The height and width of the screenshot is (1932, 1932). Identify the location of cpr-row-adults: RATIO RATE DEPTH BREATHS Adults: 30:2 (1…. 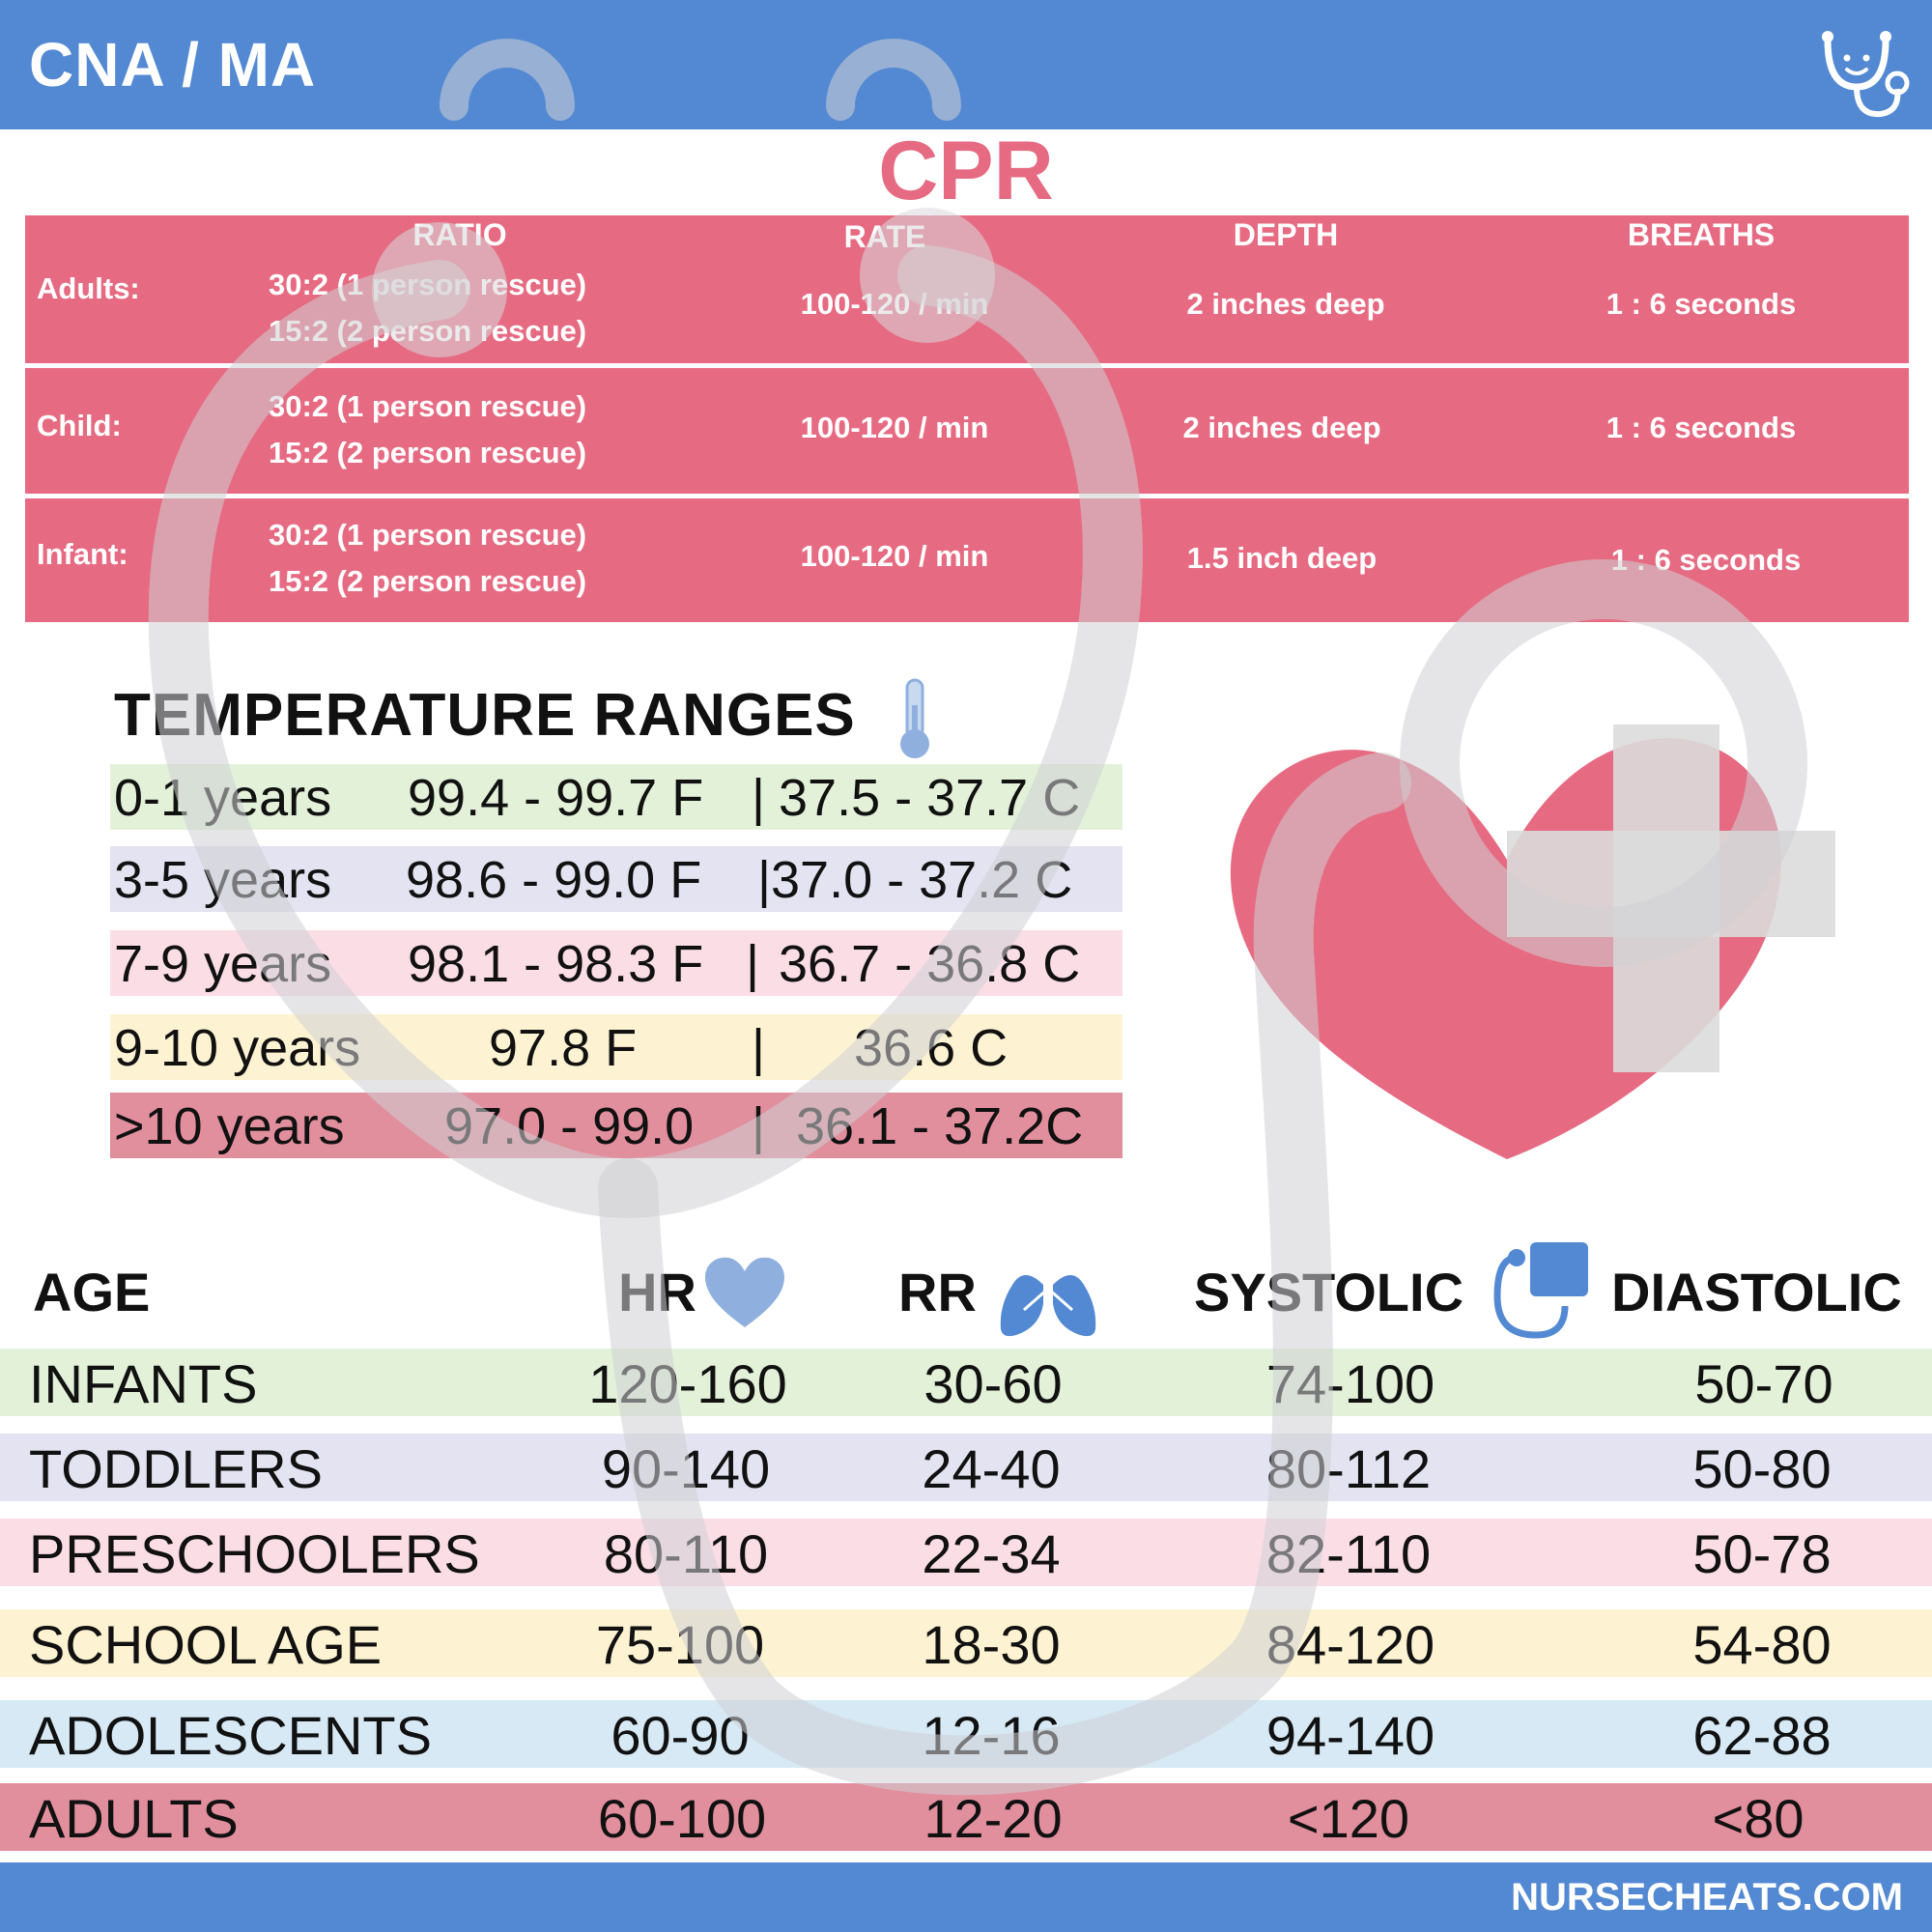
(967, 289).